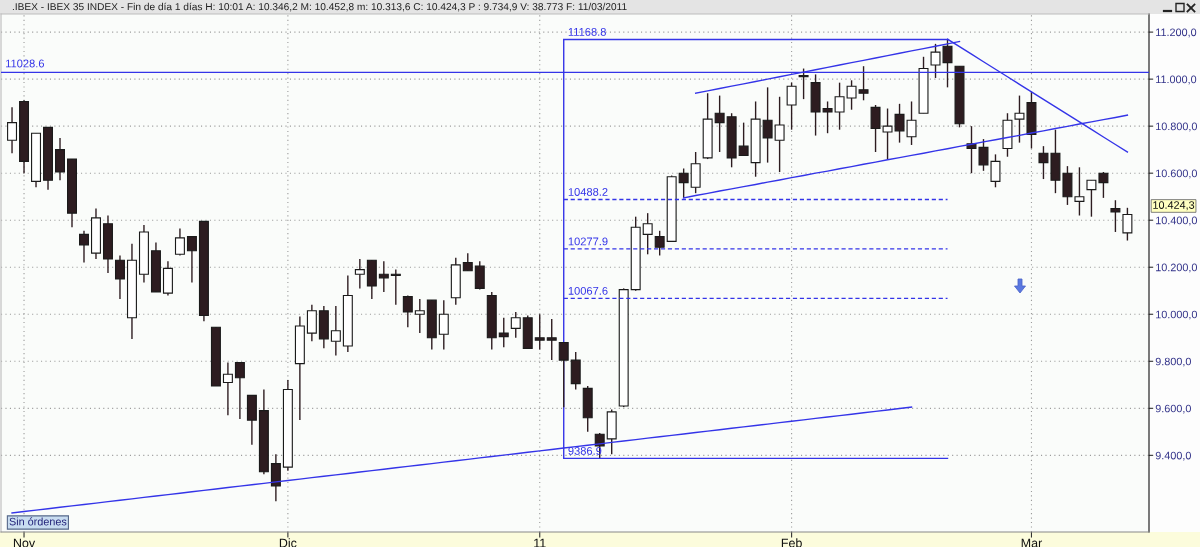 This screenshot has width=1200, height=547. What do you see at coordinates (588, 290) in the screenshot?
I see `series-label: 10067.6` at bounding box center [588, 290].